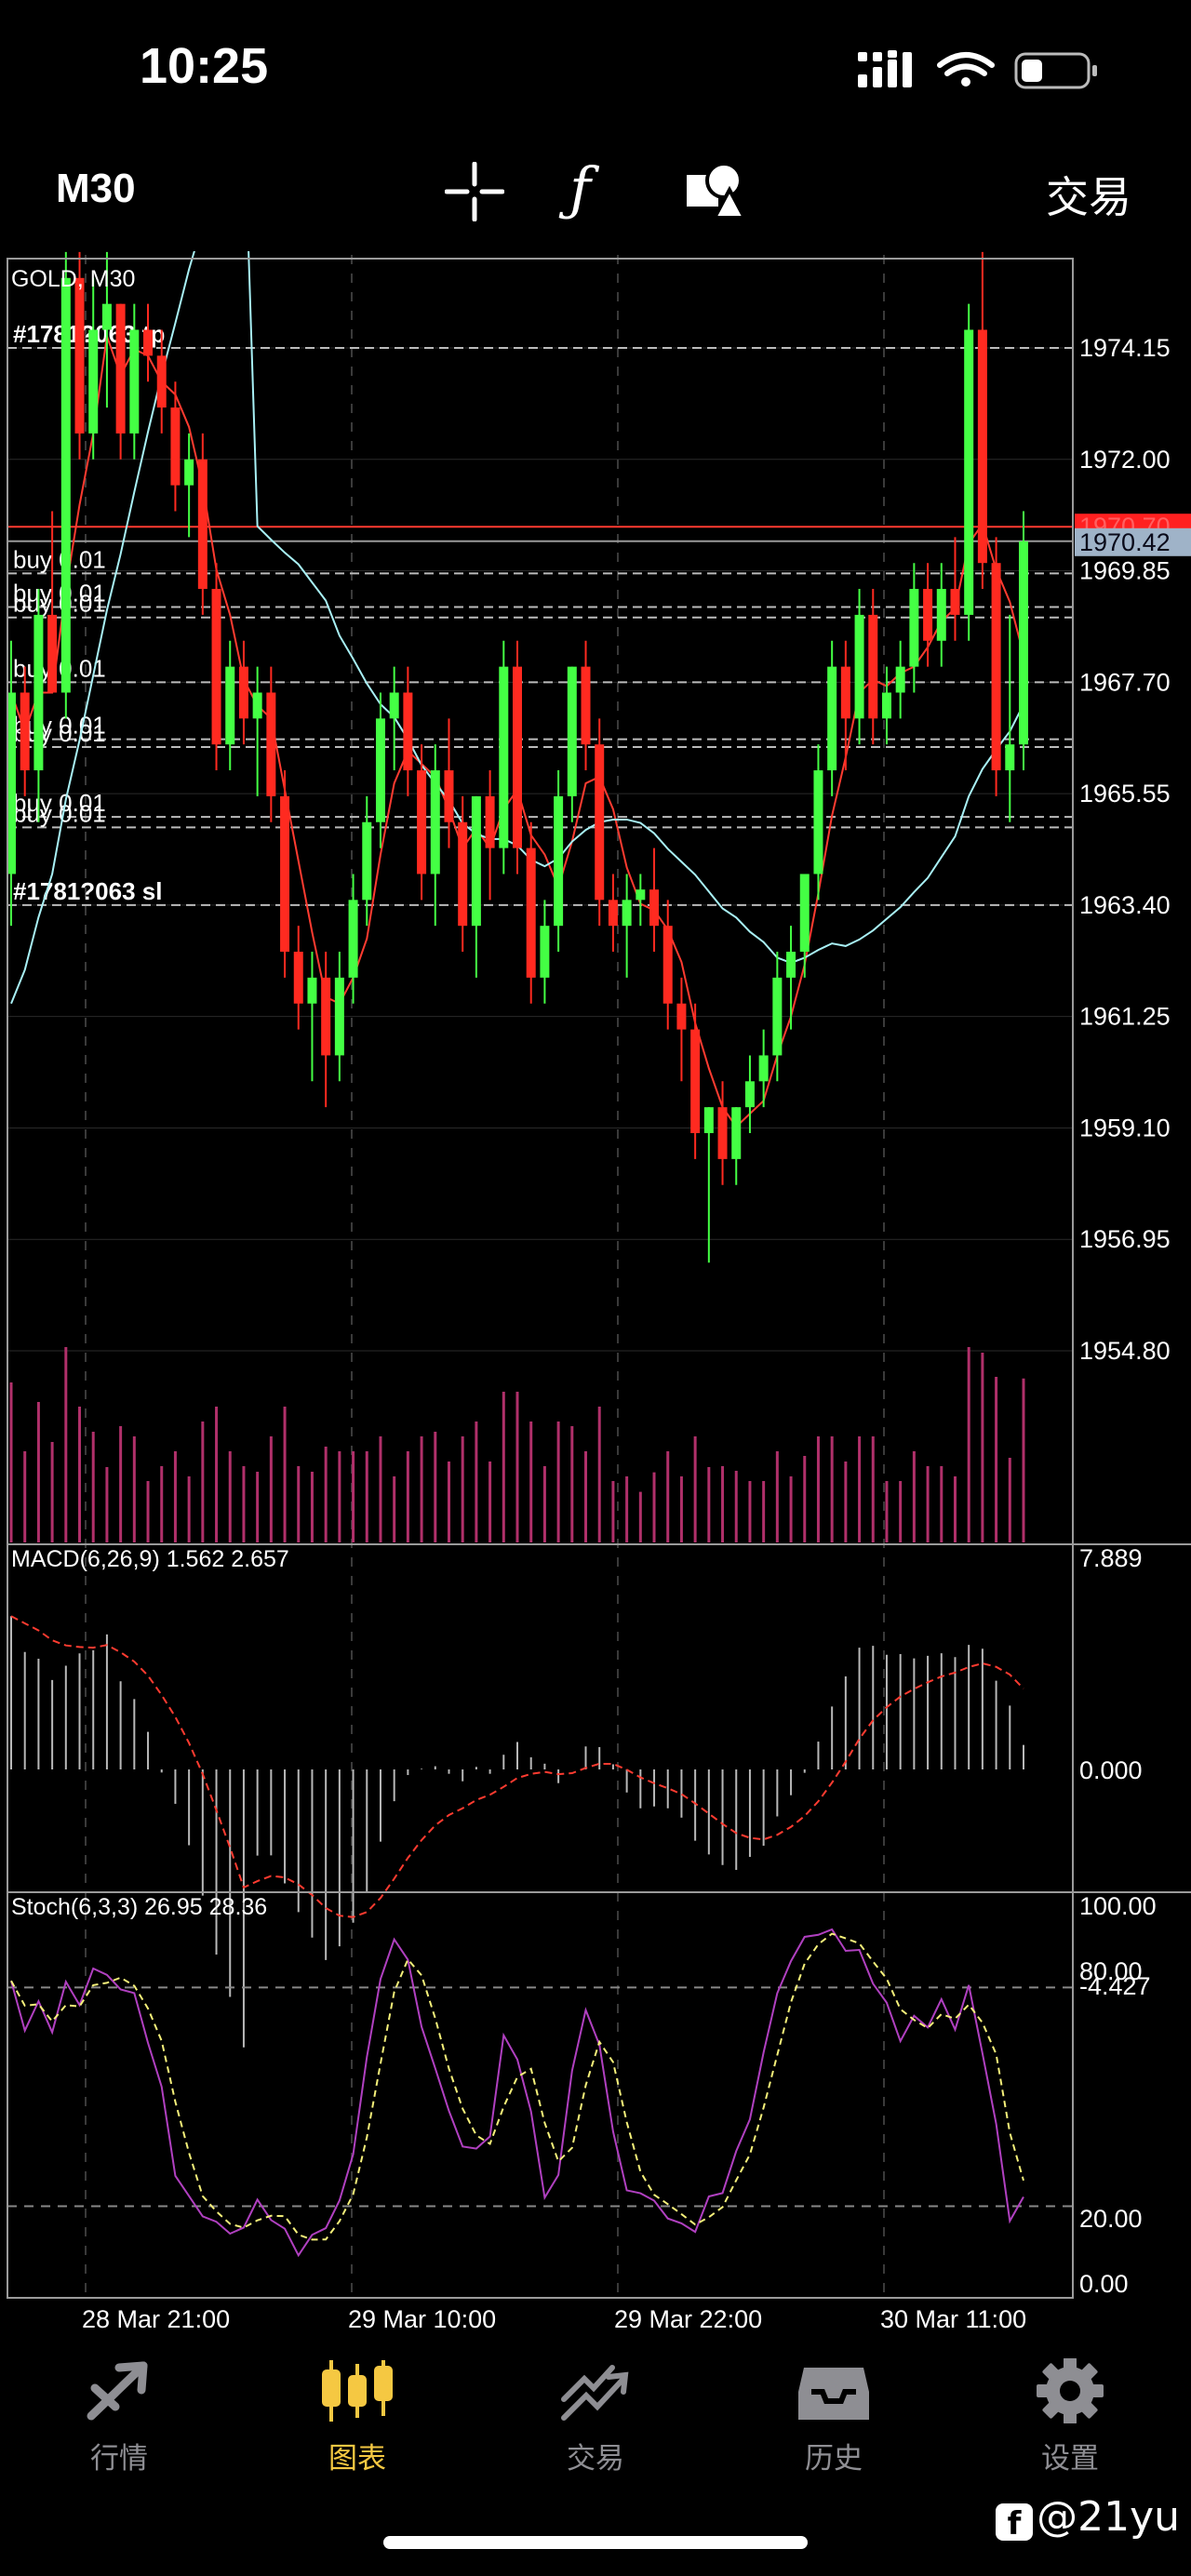 Image resolution: width=1191 pixels, height=2576 pixels. What do you see at coordinates (1111, 1558) in the screenshot?
I see `macd-tick-label: 7.889` at bounding box center [1111, 1558].